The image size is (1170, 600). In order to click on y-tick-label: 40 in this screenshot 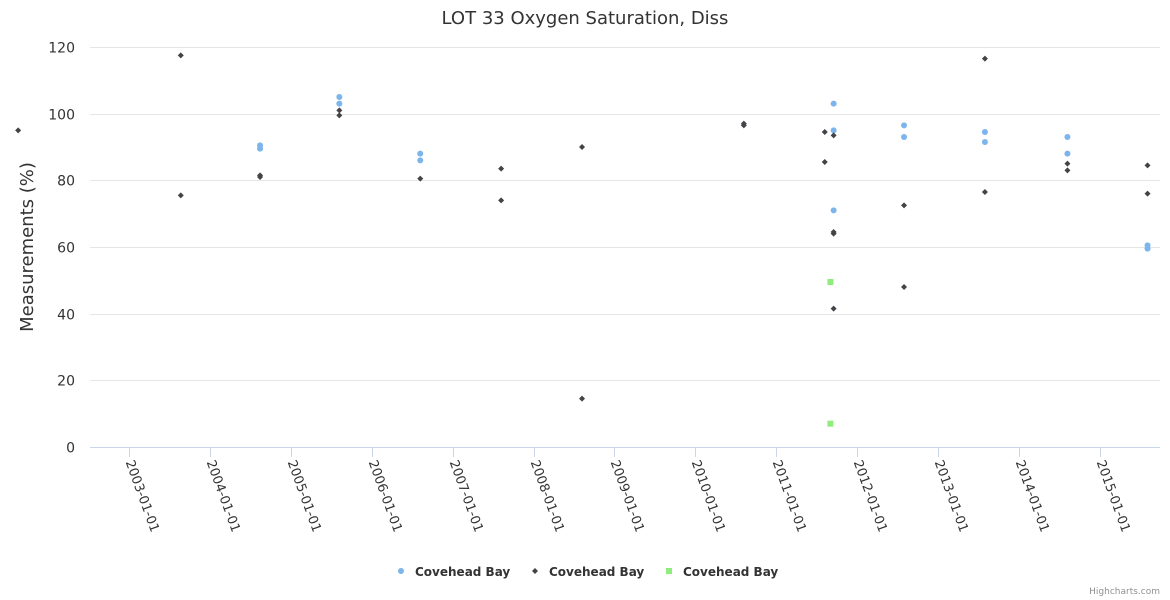, I will do `click(66, 316)`.